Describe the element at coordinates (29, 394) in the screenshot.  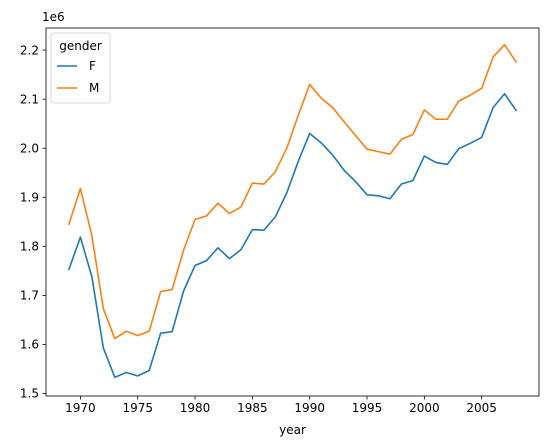
I see `y-tick-label: 1.5` at that location.